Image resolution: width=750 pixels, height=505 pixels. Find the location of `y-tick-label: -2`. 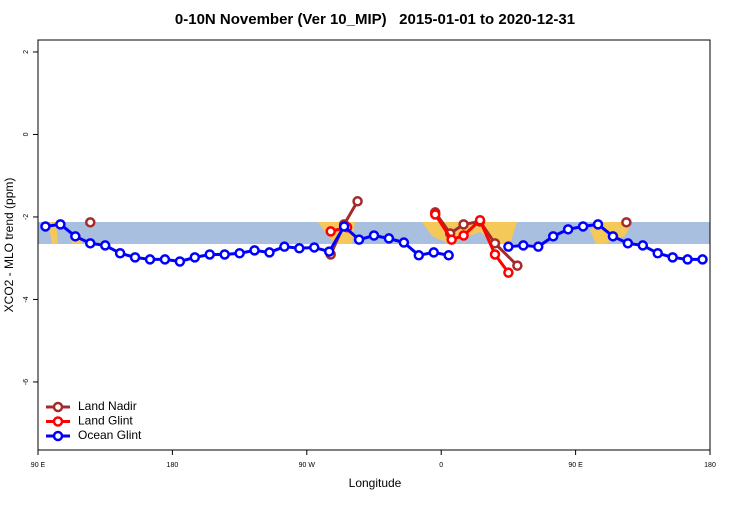

y-tick-label: -2 is located at coordinates (26, 217).